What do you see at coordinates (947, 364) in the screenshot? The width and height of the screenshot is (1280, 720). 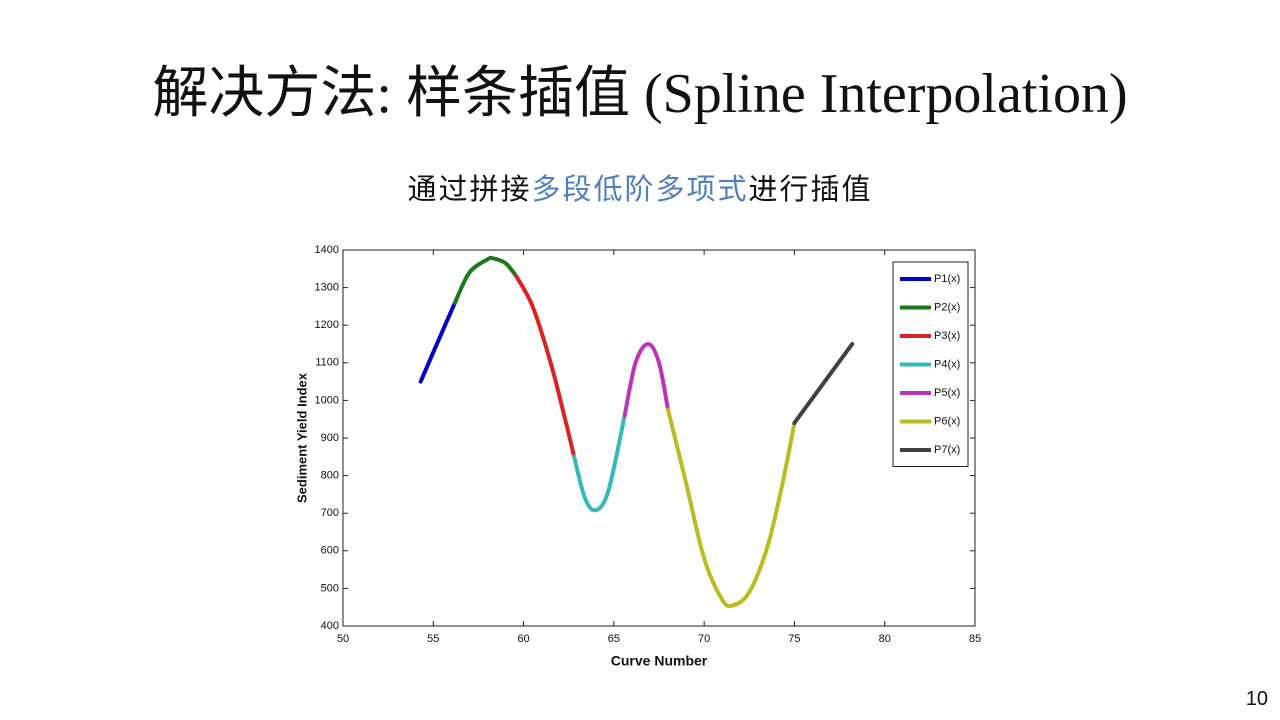 I see `legend-label: P4(x)` at bounding box center [947, 364].